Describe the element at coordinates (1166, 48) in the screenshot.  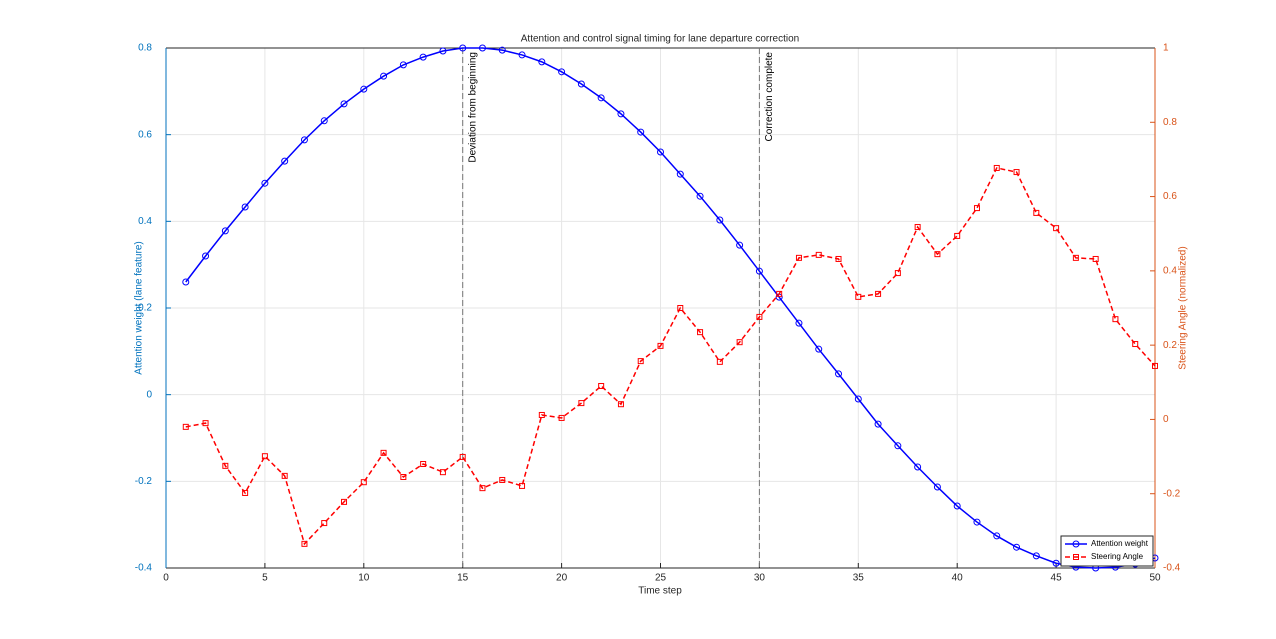
I see `y2-tick-label: 1` at that location.